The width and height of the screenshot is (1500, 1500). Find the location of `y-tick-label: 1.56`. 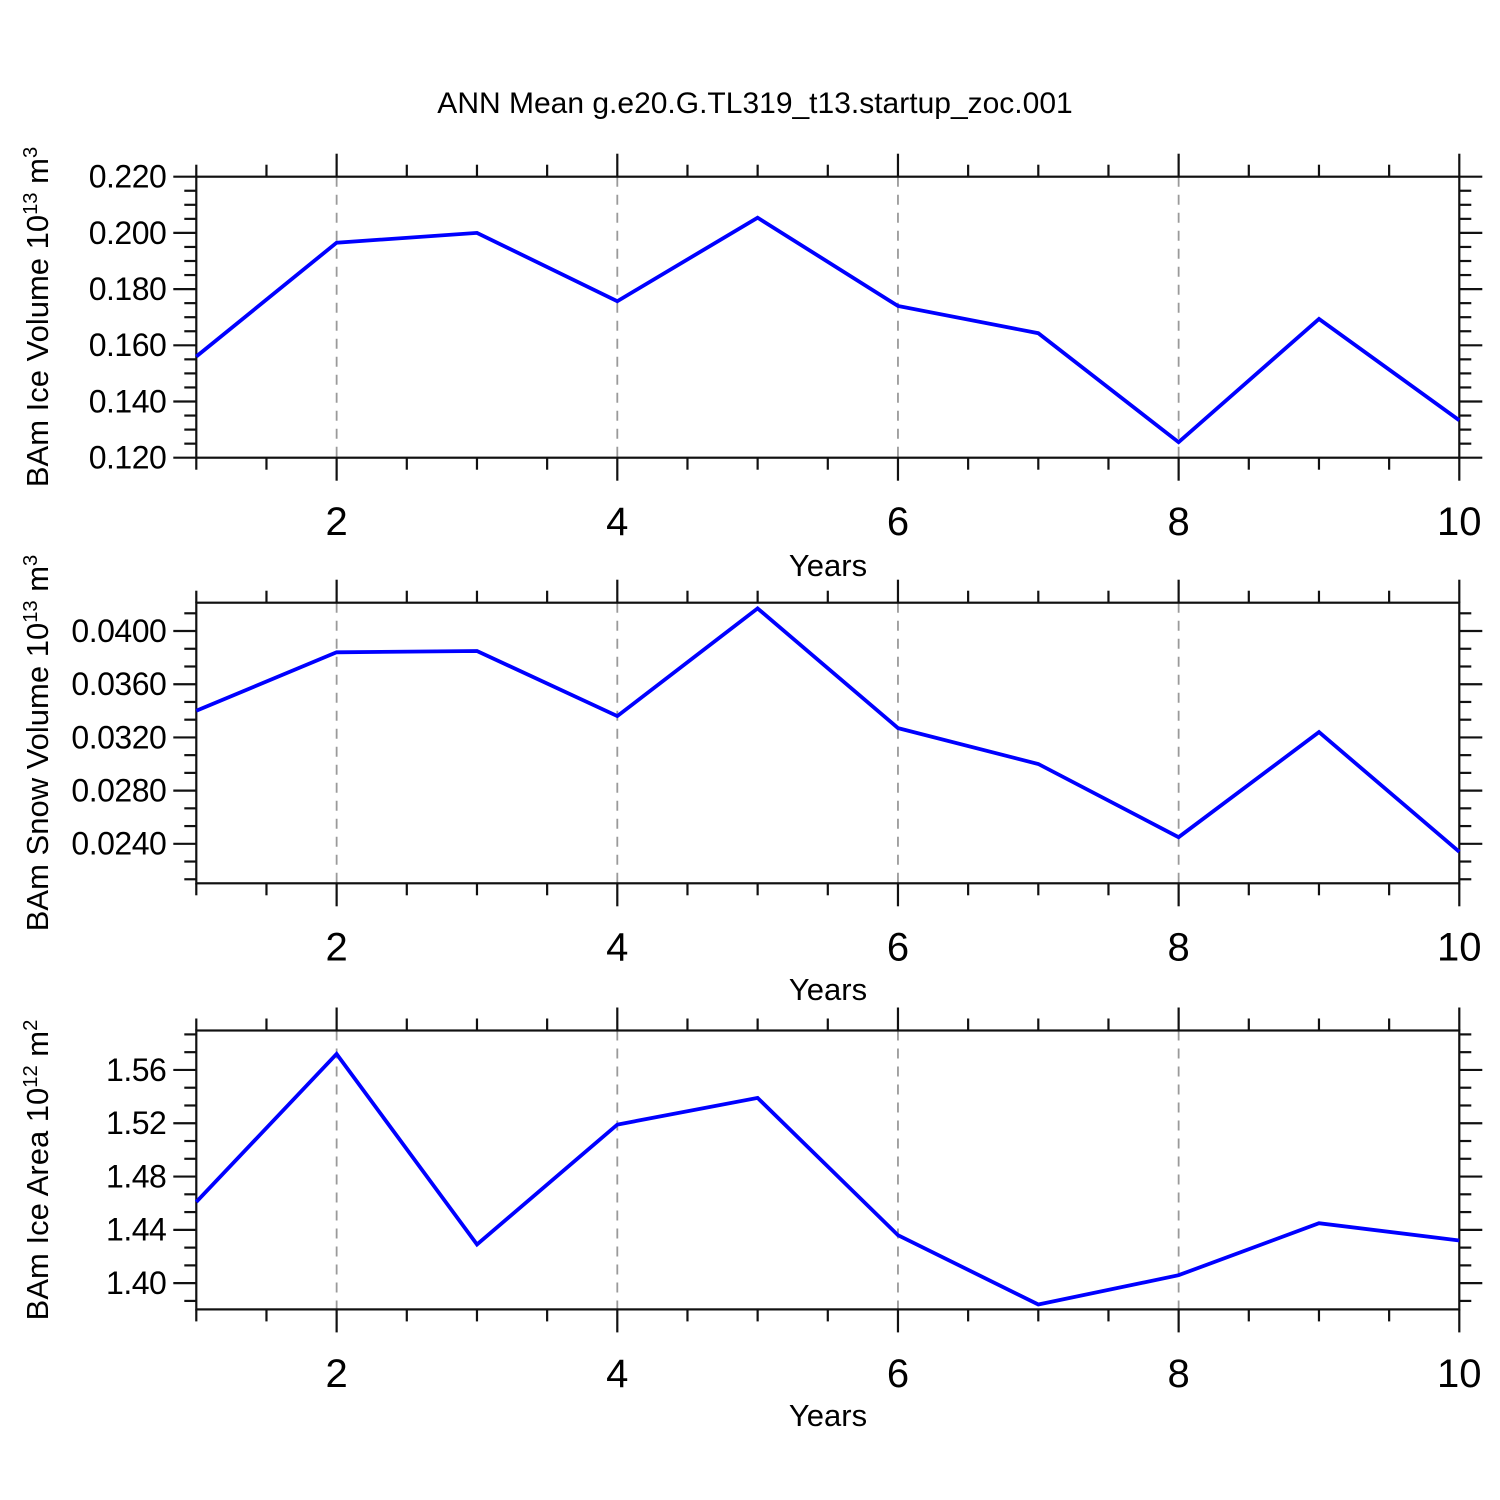

y-tick-label: 1.56 is located at coordinates (136, 1070).